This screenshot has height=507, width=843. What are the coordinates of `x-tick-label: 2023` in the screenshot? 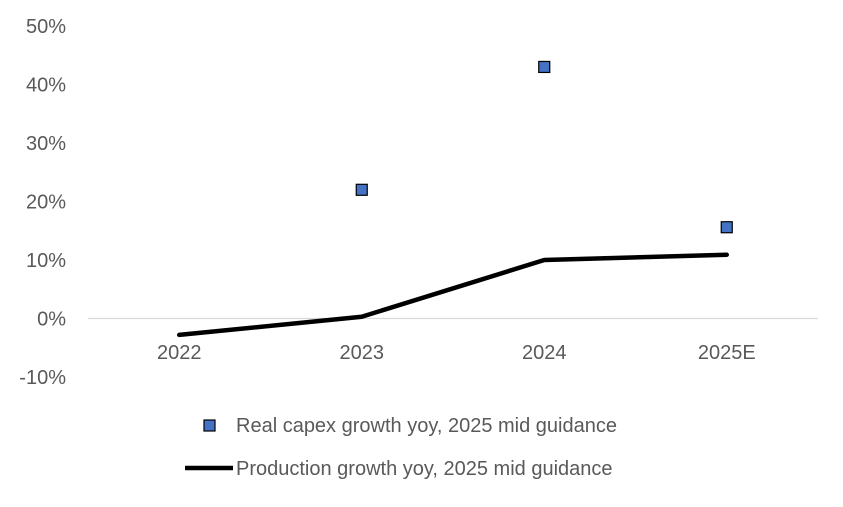 It's located at (362, 353).